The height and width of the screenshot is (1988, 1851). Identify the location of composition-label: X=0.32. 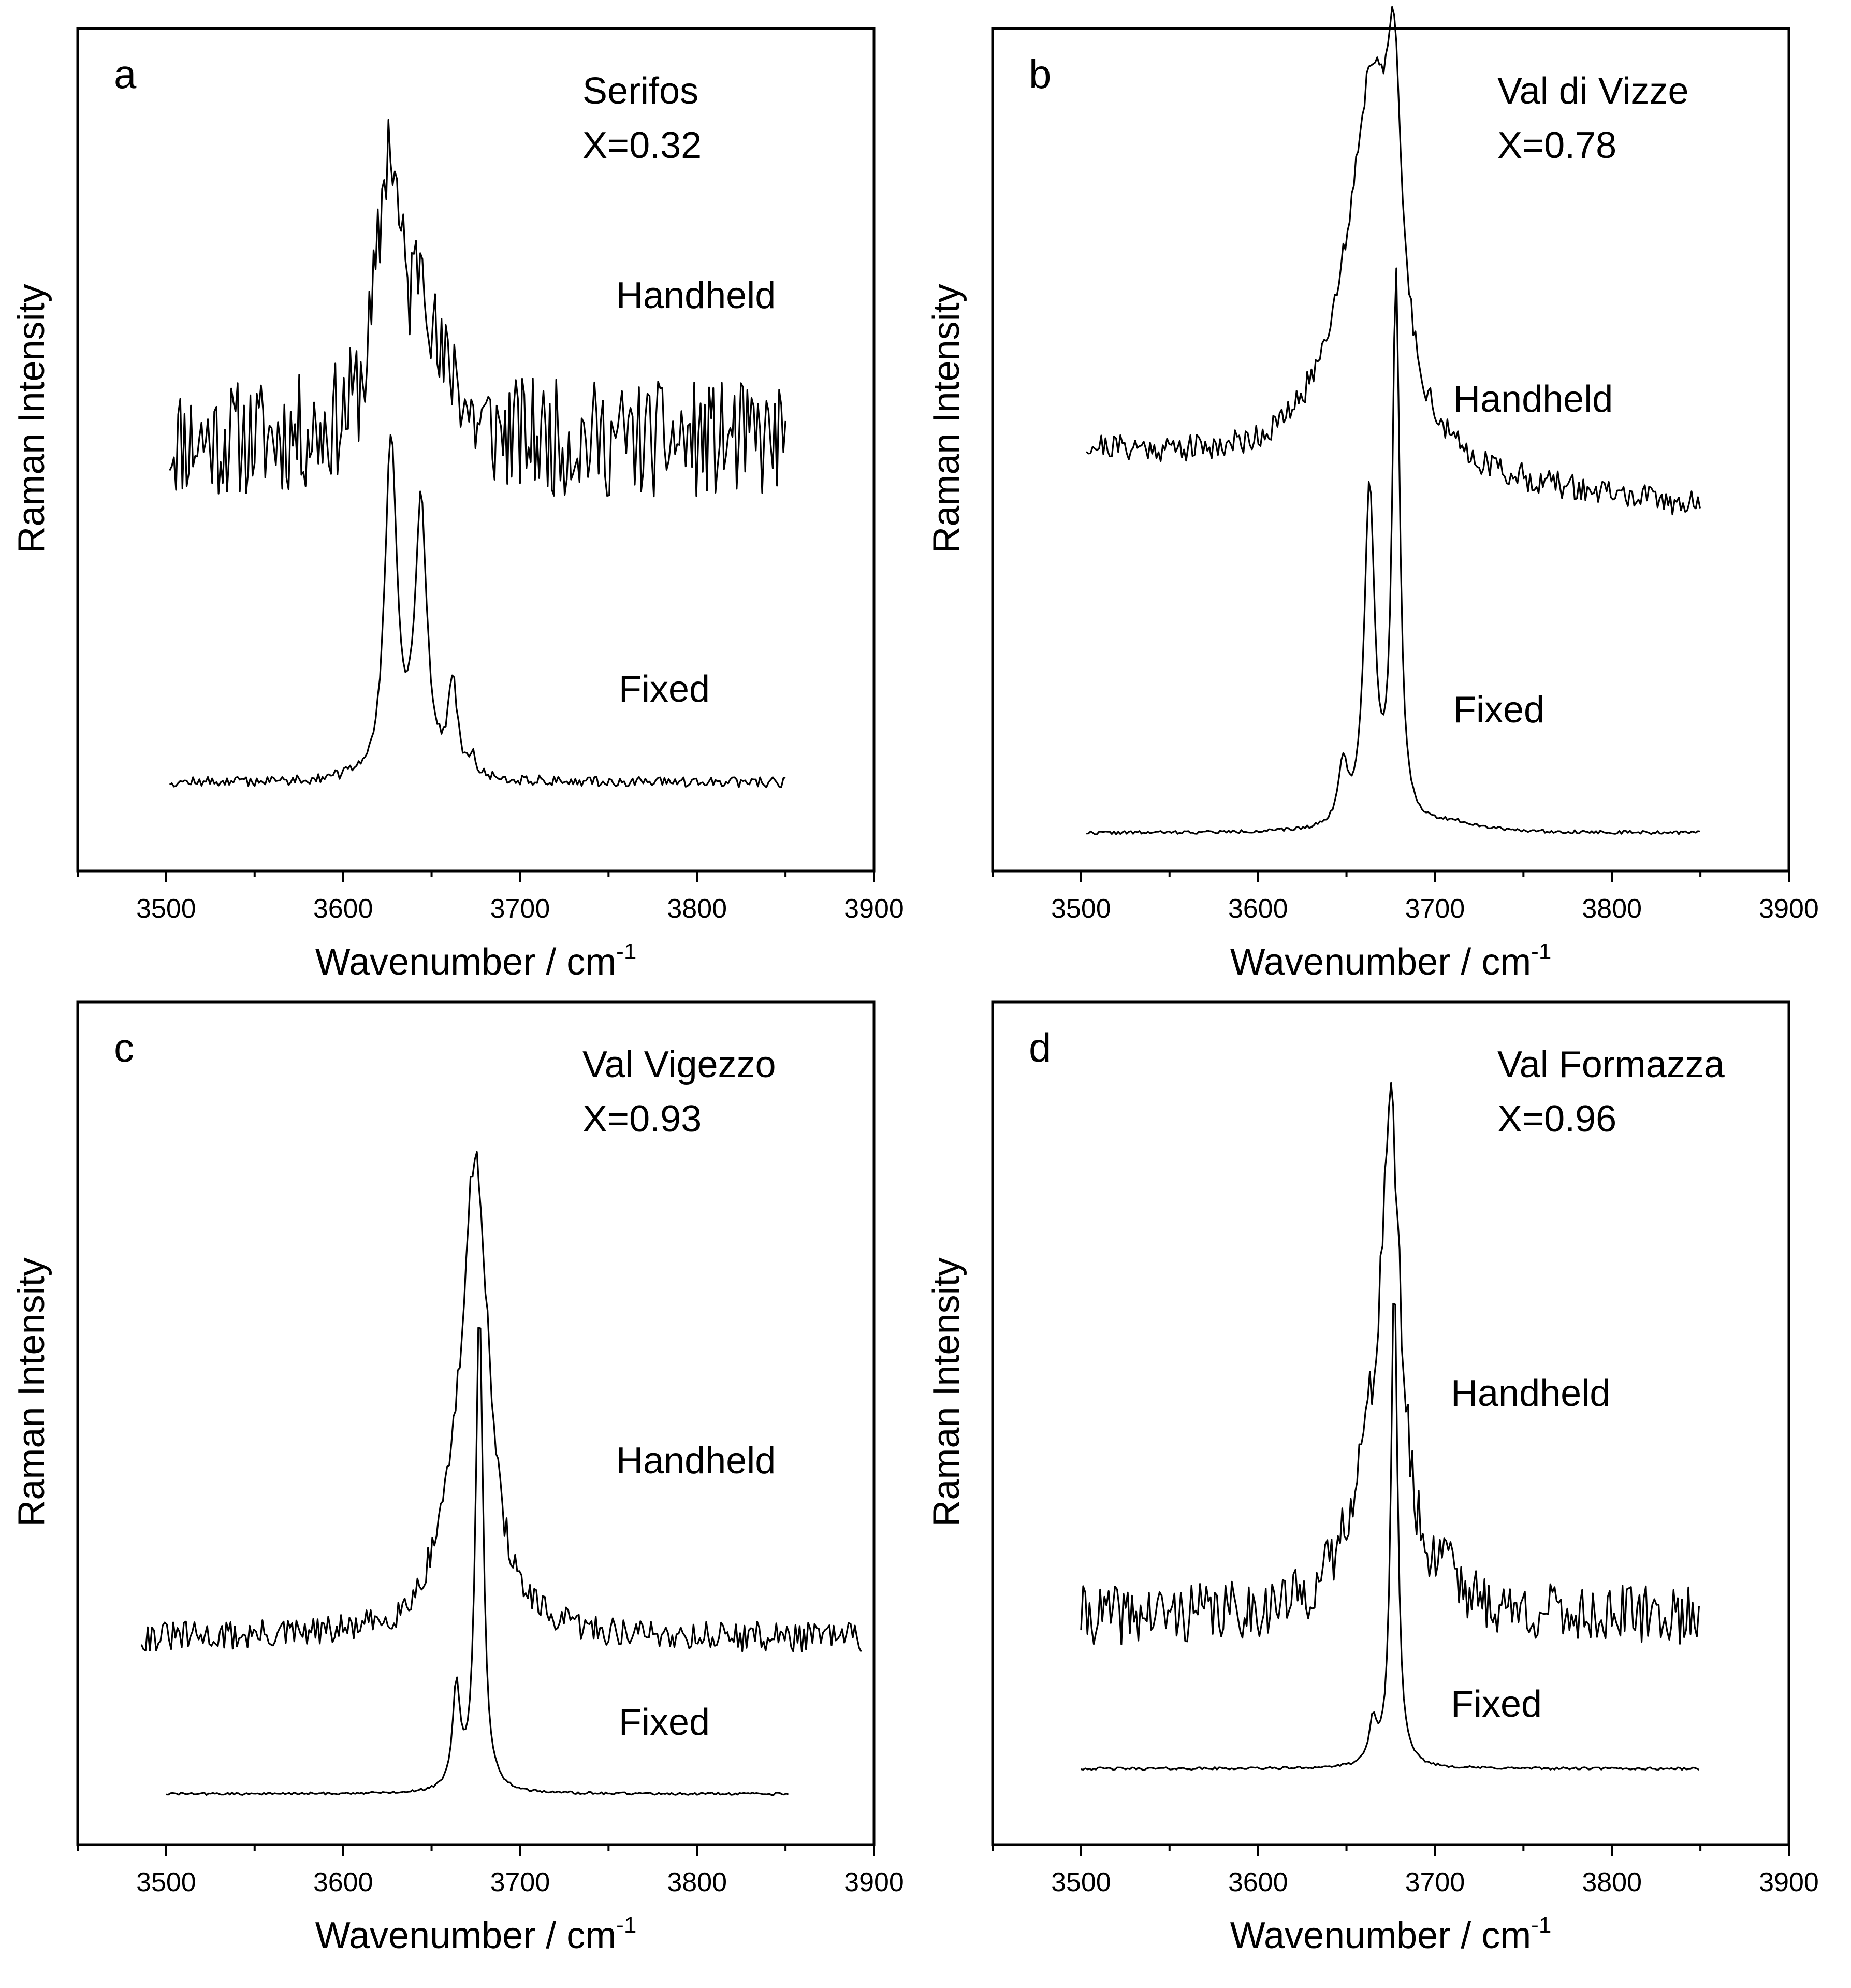
(642, 145).